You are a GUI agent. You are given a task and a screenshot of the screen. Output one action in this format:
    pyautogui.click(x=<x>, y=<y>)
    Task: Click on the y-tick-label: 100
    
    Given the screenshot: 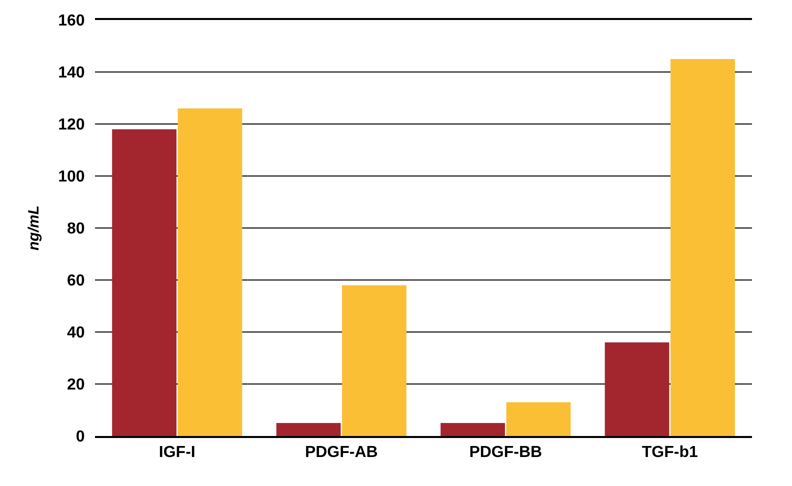 What is the action you would take?
    pyautogui.click(x=71, y=177)
    